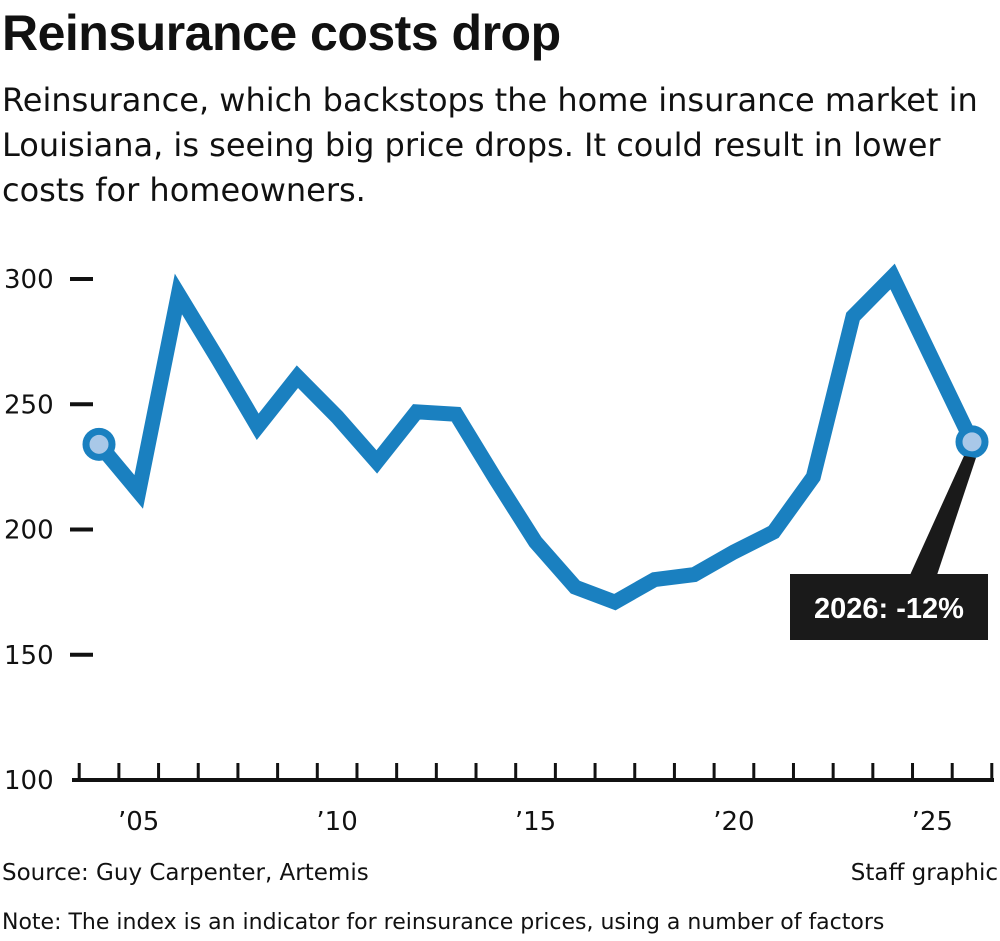 The height and width of the screenshot is (941, 1000). I want to click on y-tick-label: 300, so click(29, 280).